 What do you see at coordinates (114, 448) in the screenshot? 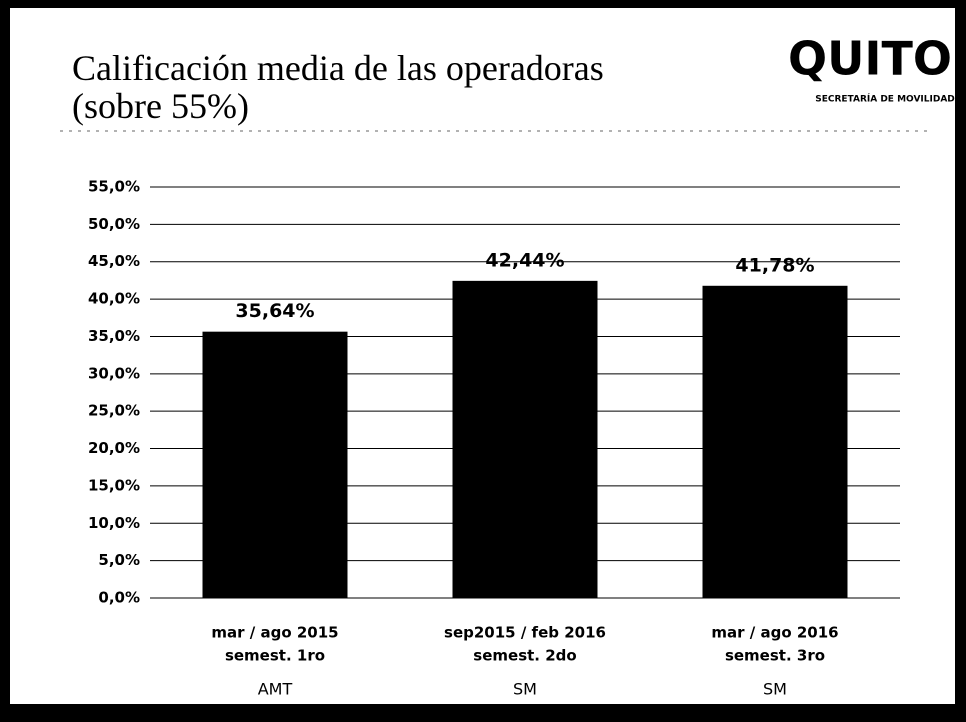
I see `y-tick-label: 20,0%` at bounding box center [114, 448].